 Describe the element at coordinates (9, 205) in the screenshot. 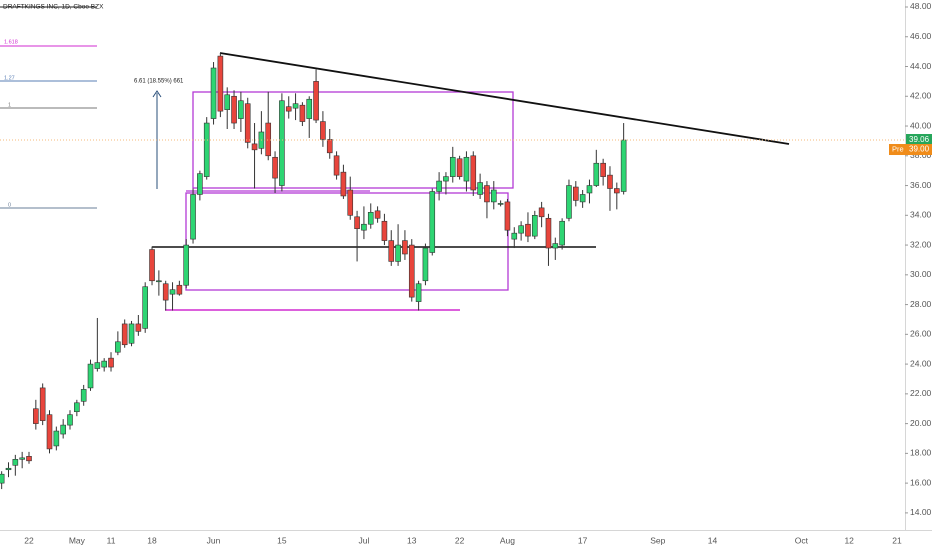

I see `fib-label: 0` at that location.